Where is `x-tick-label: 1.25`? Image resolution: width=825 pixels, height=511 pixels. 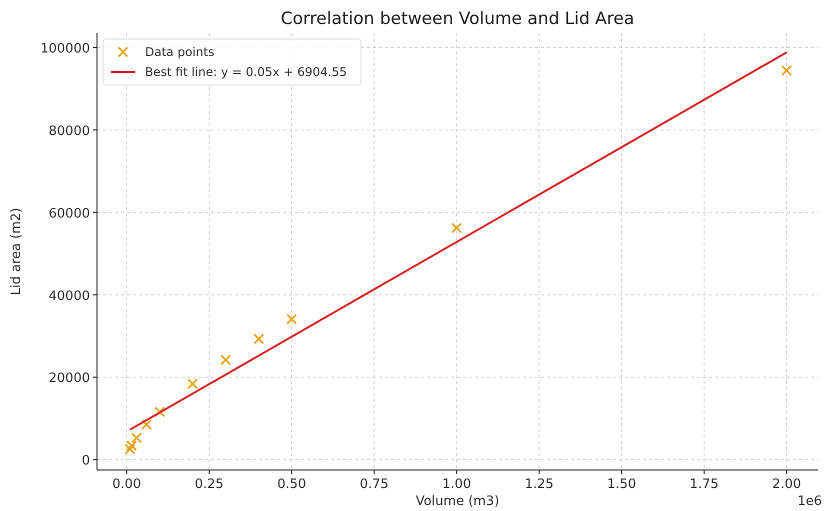 x-tick-label: 1.25 is located at coordinates (539, 484).